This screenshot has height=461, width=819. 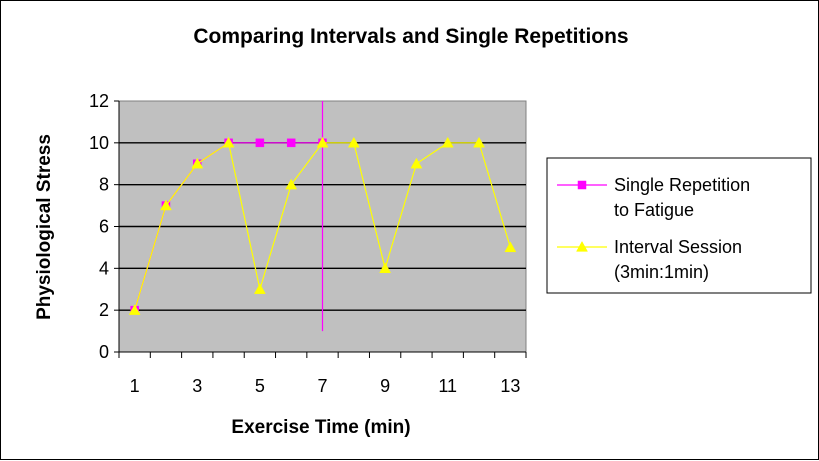 What do you see at coordinates (682, 185) in the screenshot?
I see `legend-label: Single Repetition` at bounding box center [682, 185].